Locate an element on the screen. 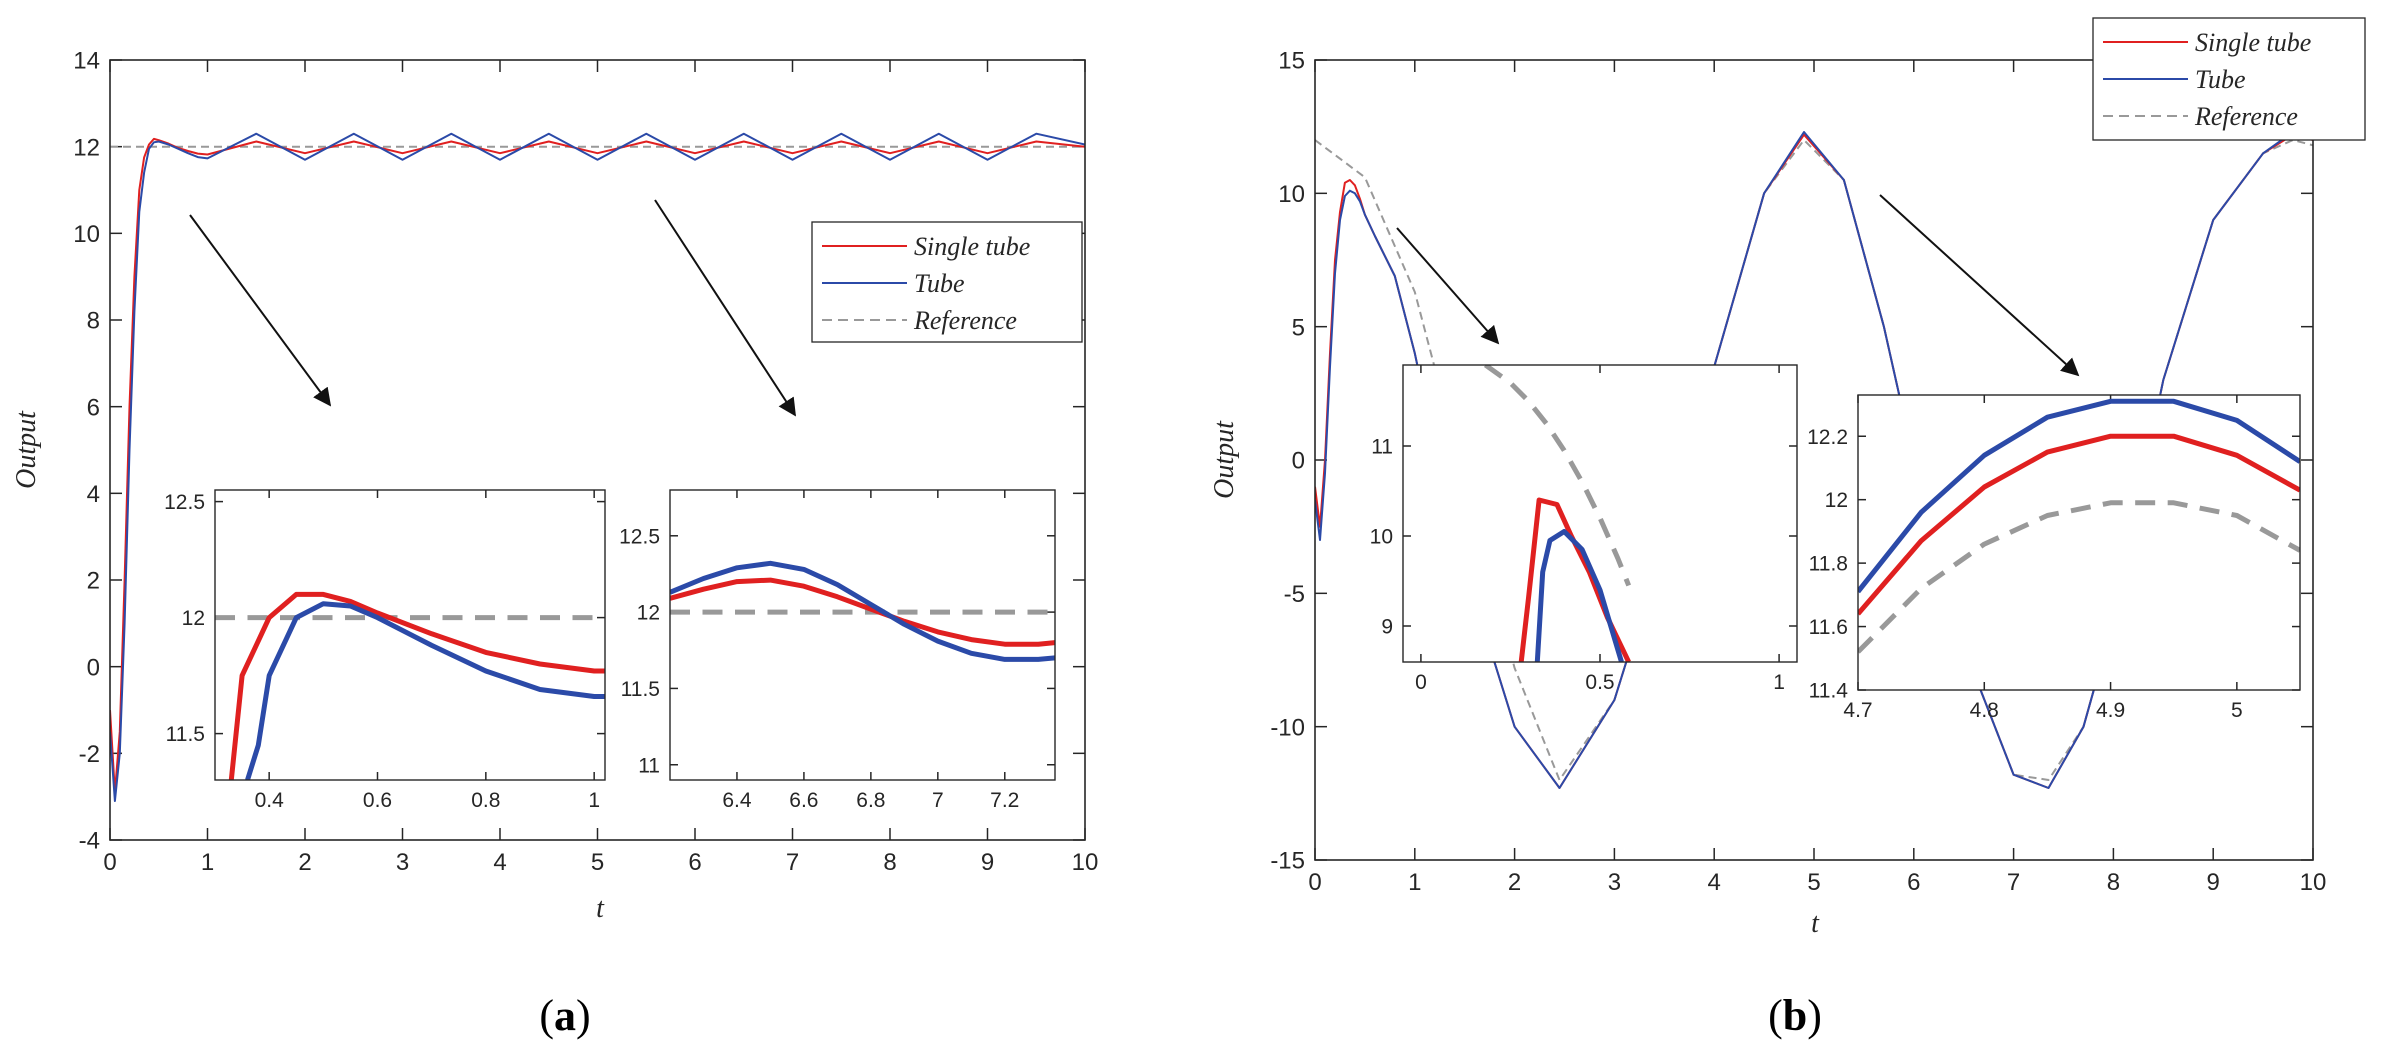  panel-b-x-tick-label: 9 is located at coordinates (2213, 882).